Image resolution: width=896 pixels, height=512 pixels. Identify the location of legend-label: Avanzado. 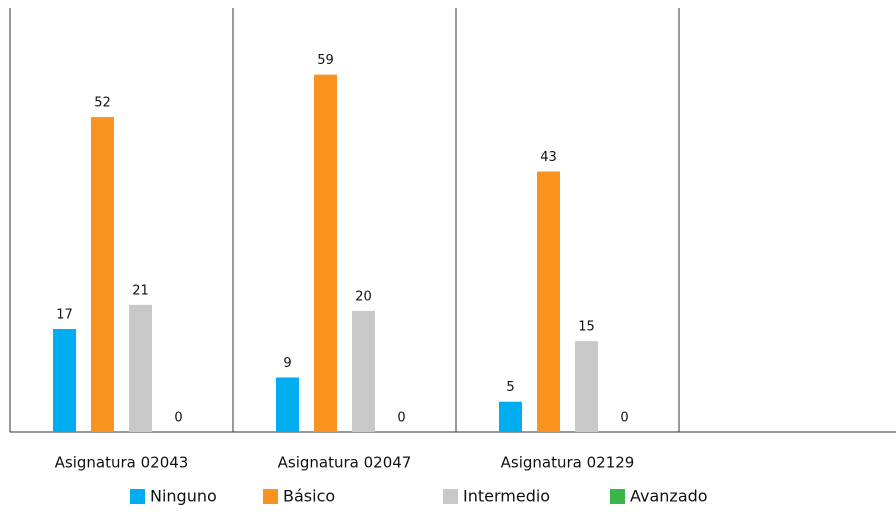
(669, 496).